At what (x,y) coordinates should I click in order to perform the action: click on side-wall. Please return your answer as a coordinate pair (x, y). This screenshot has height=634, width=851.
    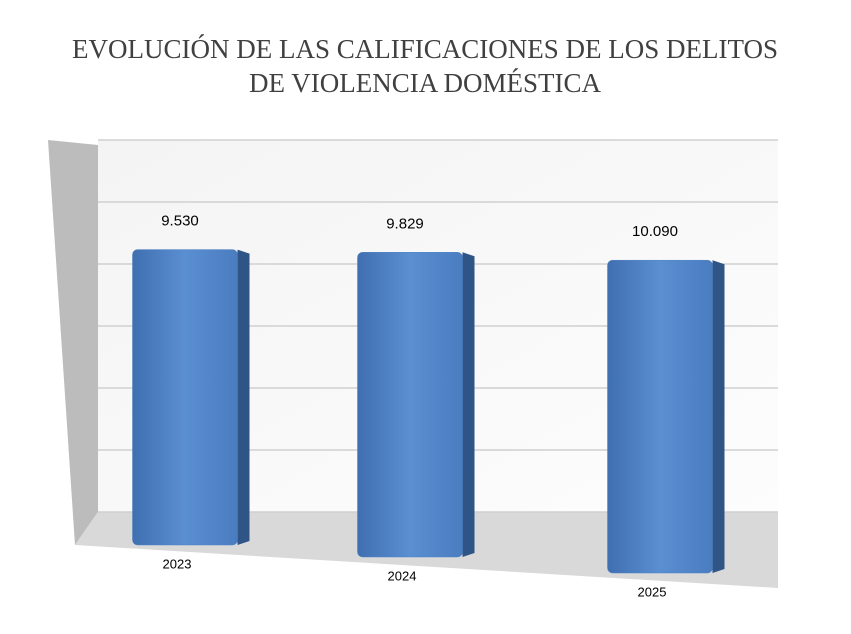
    Looking at the image, I should click on (73, 342).